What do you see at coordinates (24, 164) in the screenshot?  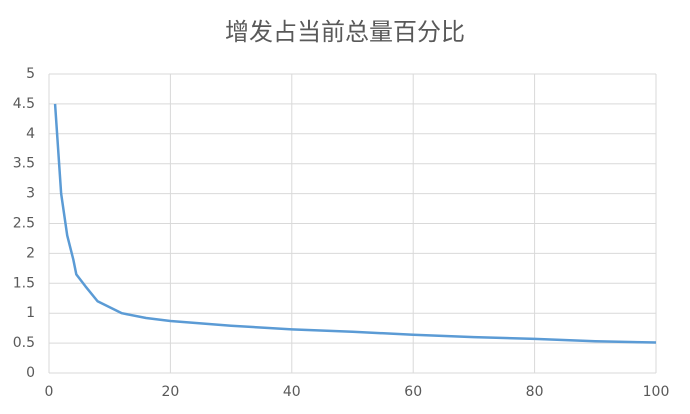 I see `y-tick-label: 3.5` at bounding box center [24, 164].